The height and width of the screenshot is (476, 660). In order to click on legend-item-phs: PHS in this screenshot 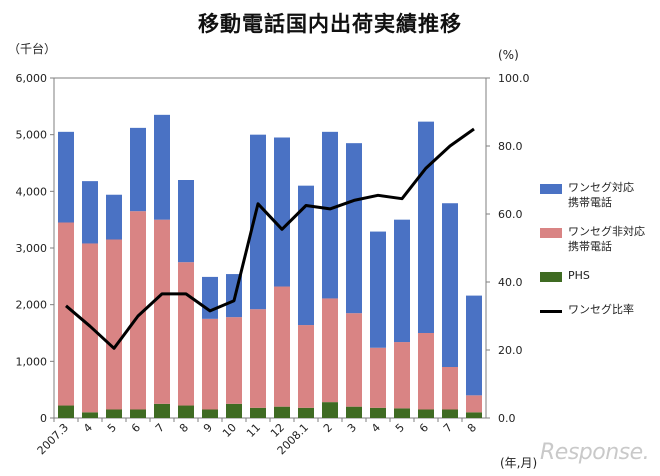, I will do `click(600, 285)`.